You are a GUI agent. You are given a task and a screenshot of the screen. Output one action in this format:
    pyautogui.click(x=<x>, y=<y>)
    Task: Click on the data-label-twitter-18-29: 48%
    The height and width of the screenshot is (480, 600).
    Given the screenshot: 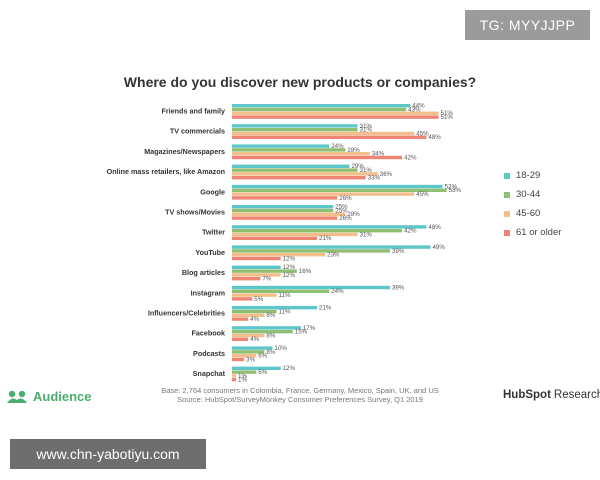 What is the action you would take?
    pyautogui.click(x=434, y=227)
    